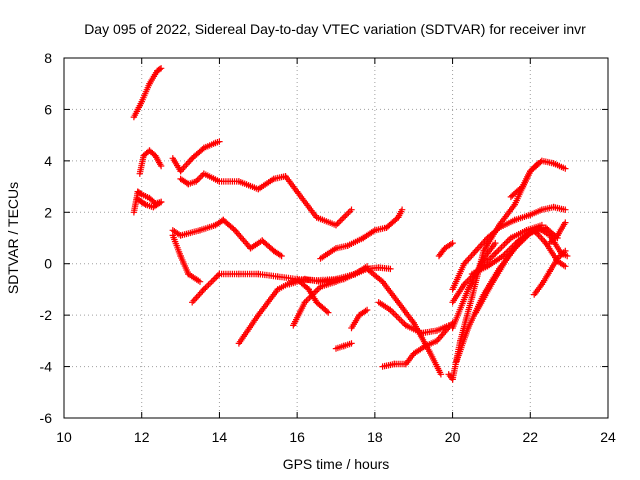 This screenshot has height=480, width=640. What do you see at coordinates (266, 199) in the screenshot?
I see `series-s6` at bounding box center [266, 199].